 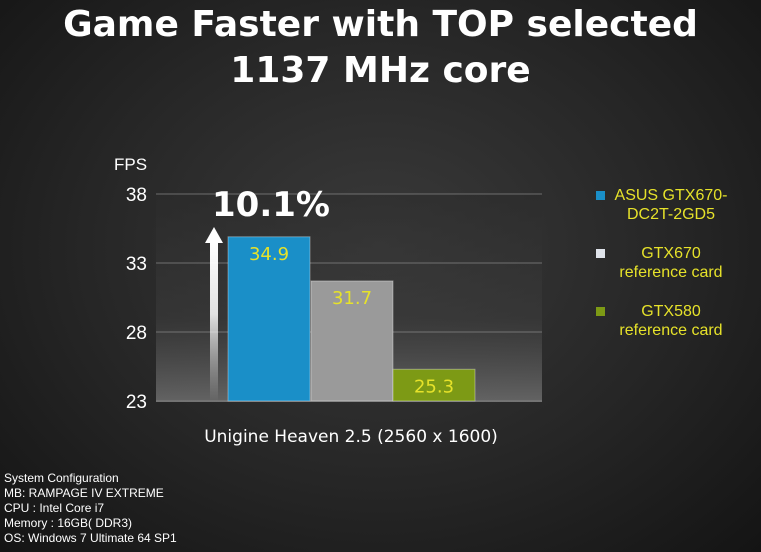 I want to click on increase-arrow-icon, so click(x=214, y=235).